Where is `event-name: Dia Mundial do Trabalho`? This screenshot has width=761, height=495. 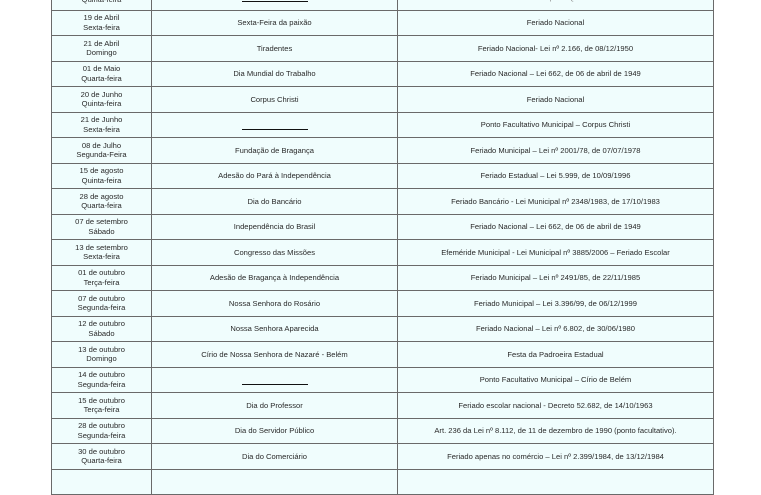 event-name: Dia Mundial do Trabalho is located at coordinates (274, 73).